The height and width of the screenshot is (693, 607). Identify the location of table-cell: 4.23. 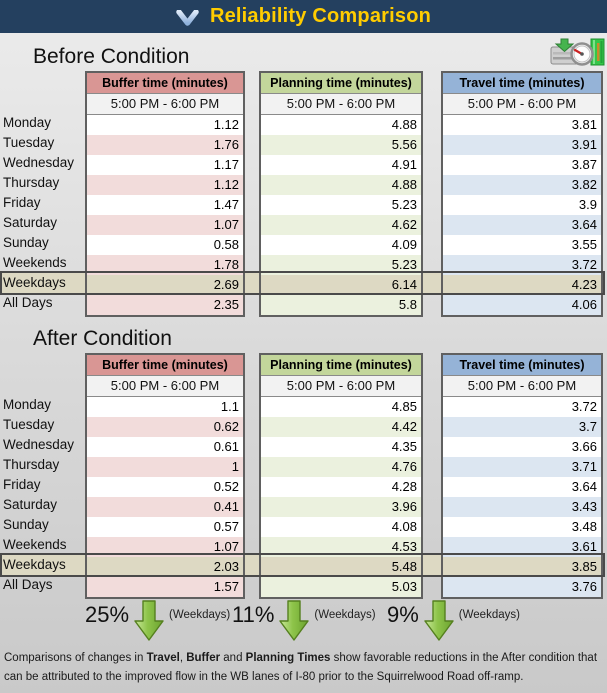
(522, 285).